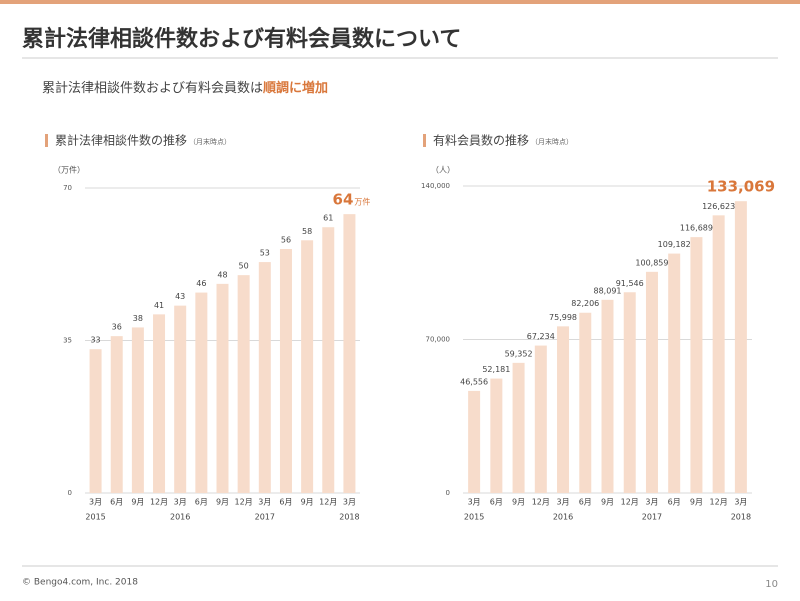  I want to click on y-tick-label: 140,000, so click(435, 186).